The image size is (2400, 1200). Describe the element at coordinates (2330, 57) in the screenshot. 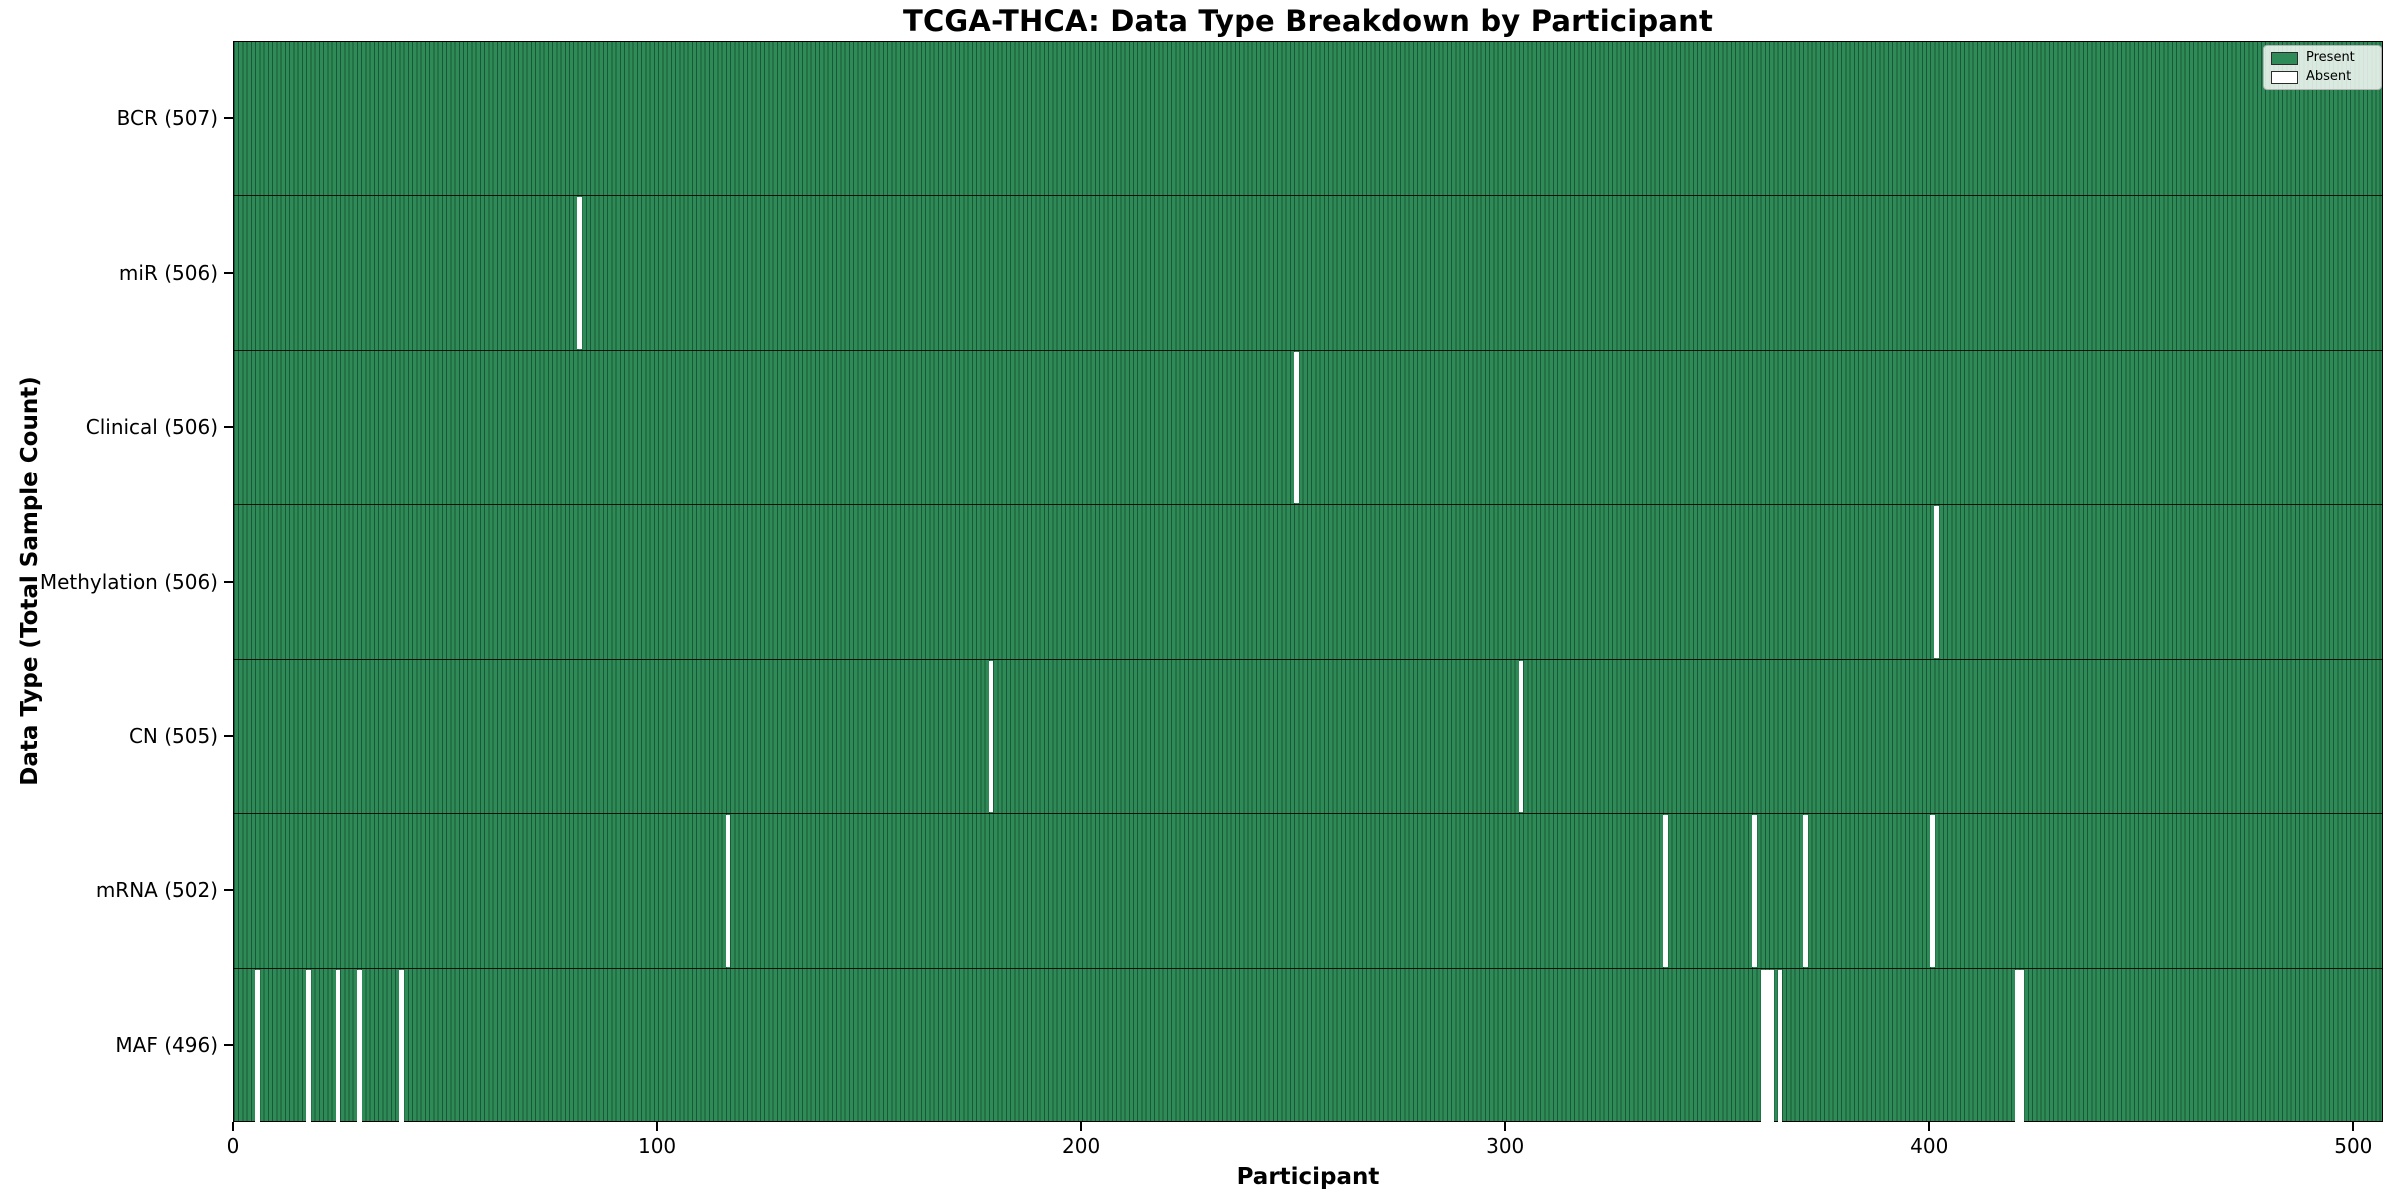

I see `legend-label-present: Present` at that location.